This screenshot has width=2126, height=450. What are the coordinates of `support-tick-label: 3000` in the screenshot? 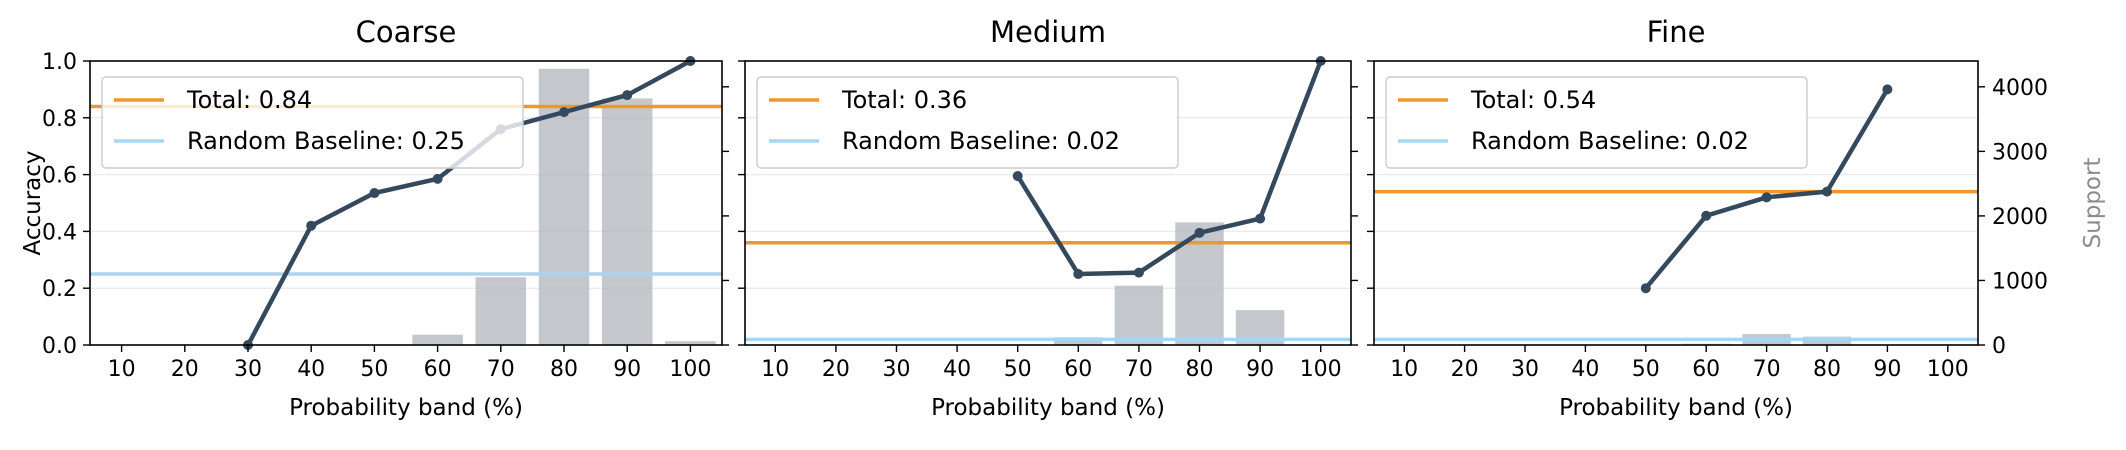 It's located at (2020, 152).